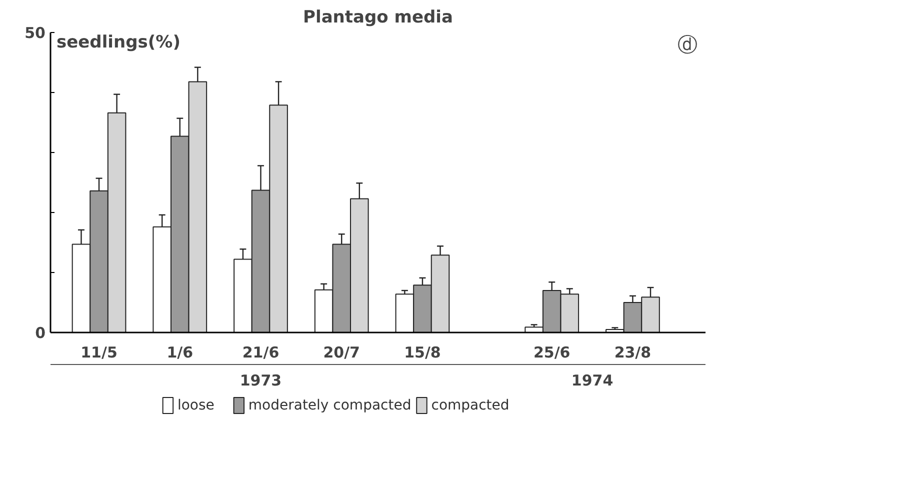  Describe the element at coordinates (330, 406) in the screenshot. I see `legend-label: moderately compacted` at that location.